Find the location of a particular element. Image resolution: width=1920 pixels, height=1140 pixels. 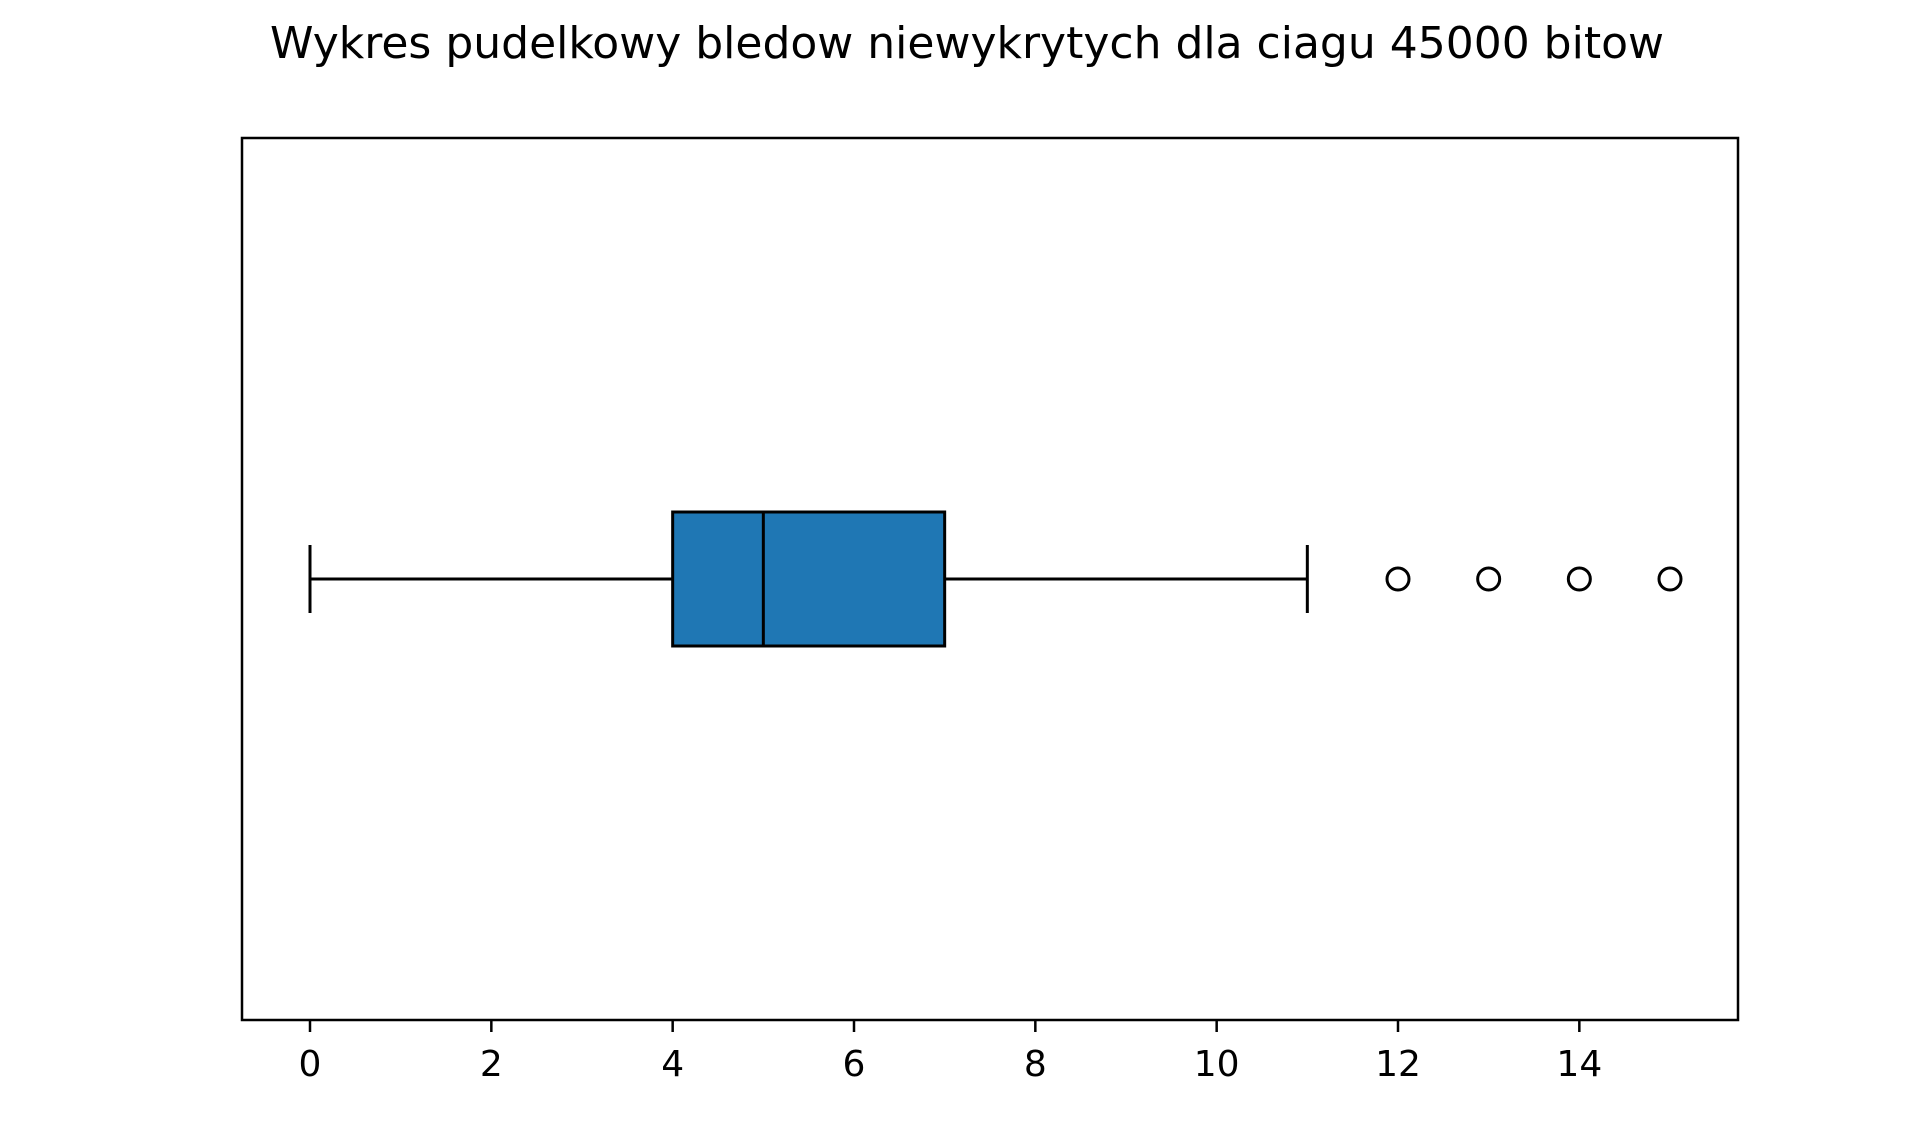

x-tick-label: 0 is located at coordinates (310, 1064).